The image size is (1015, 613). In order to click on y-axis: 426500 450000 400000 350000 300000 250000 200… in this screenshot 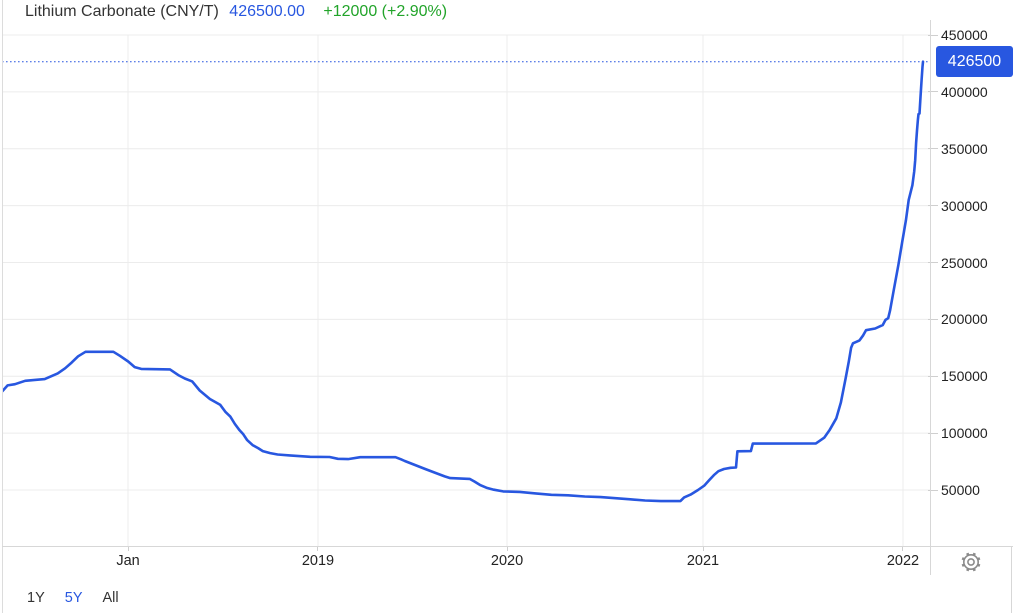, I will do `click(971, 273)`.